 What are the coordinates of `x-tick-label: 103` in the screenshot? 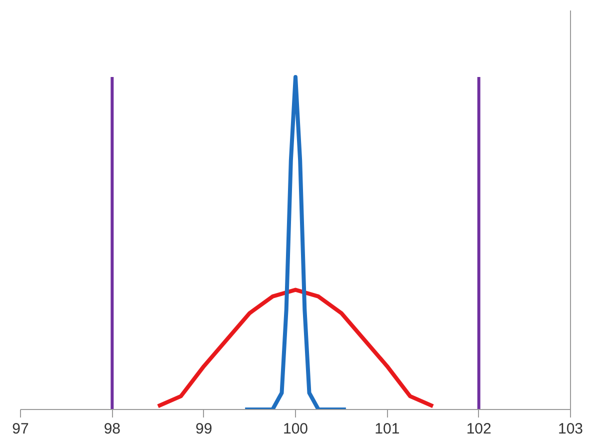 It's located at (571, 429).